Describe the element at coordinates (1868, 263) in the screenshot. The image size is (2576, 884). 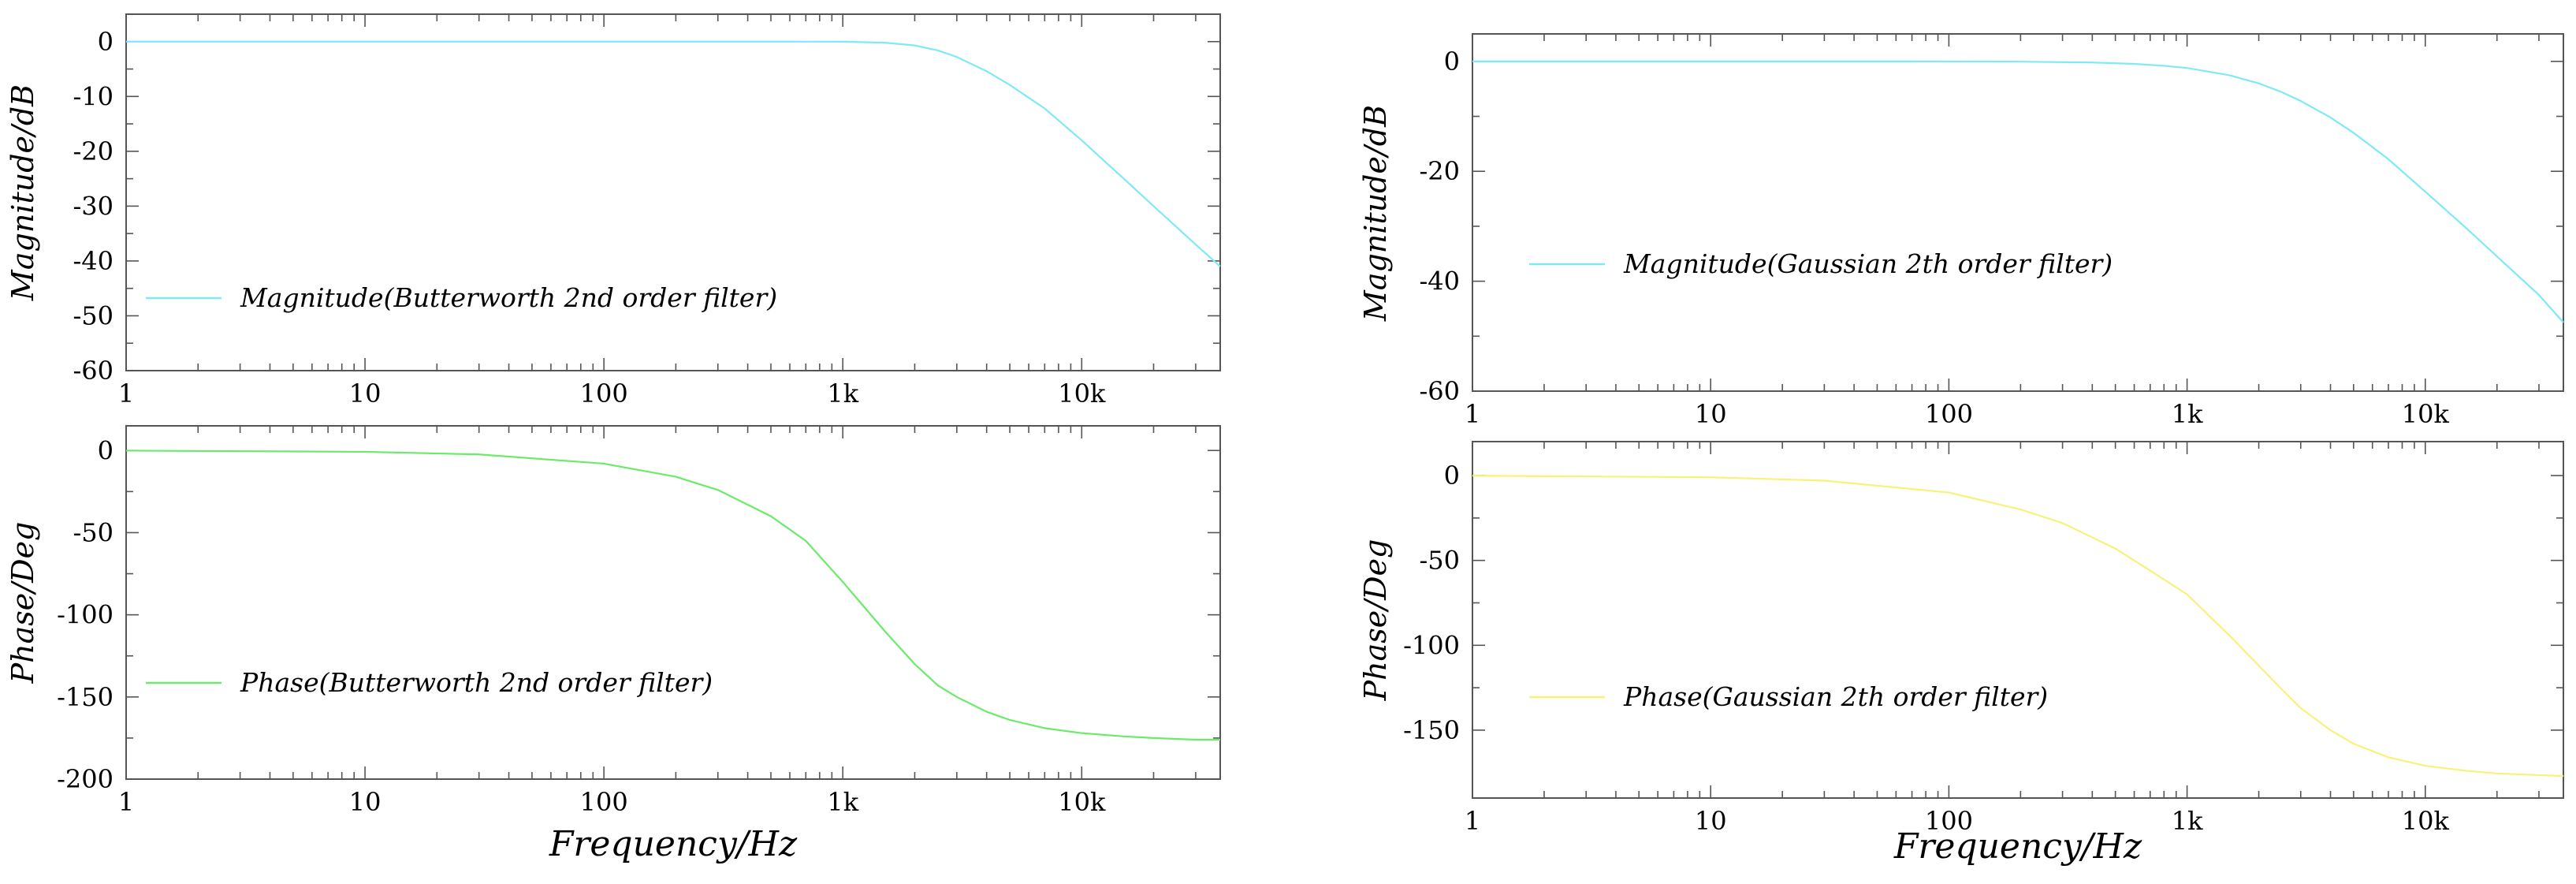
I see `legend-label: Magnitude(Gaussian 2th order filter)` at that location.